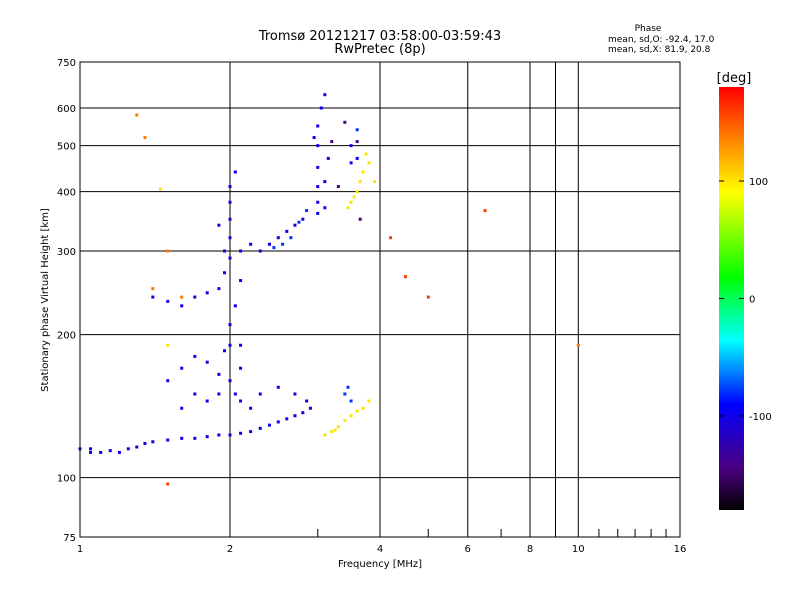 The image size is (800, 600). Describe the element at coordinates (680, 549) in the screenshot. I see `x-tick-label: 16` at that location.